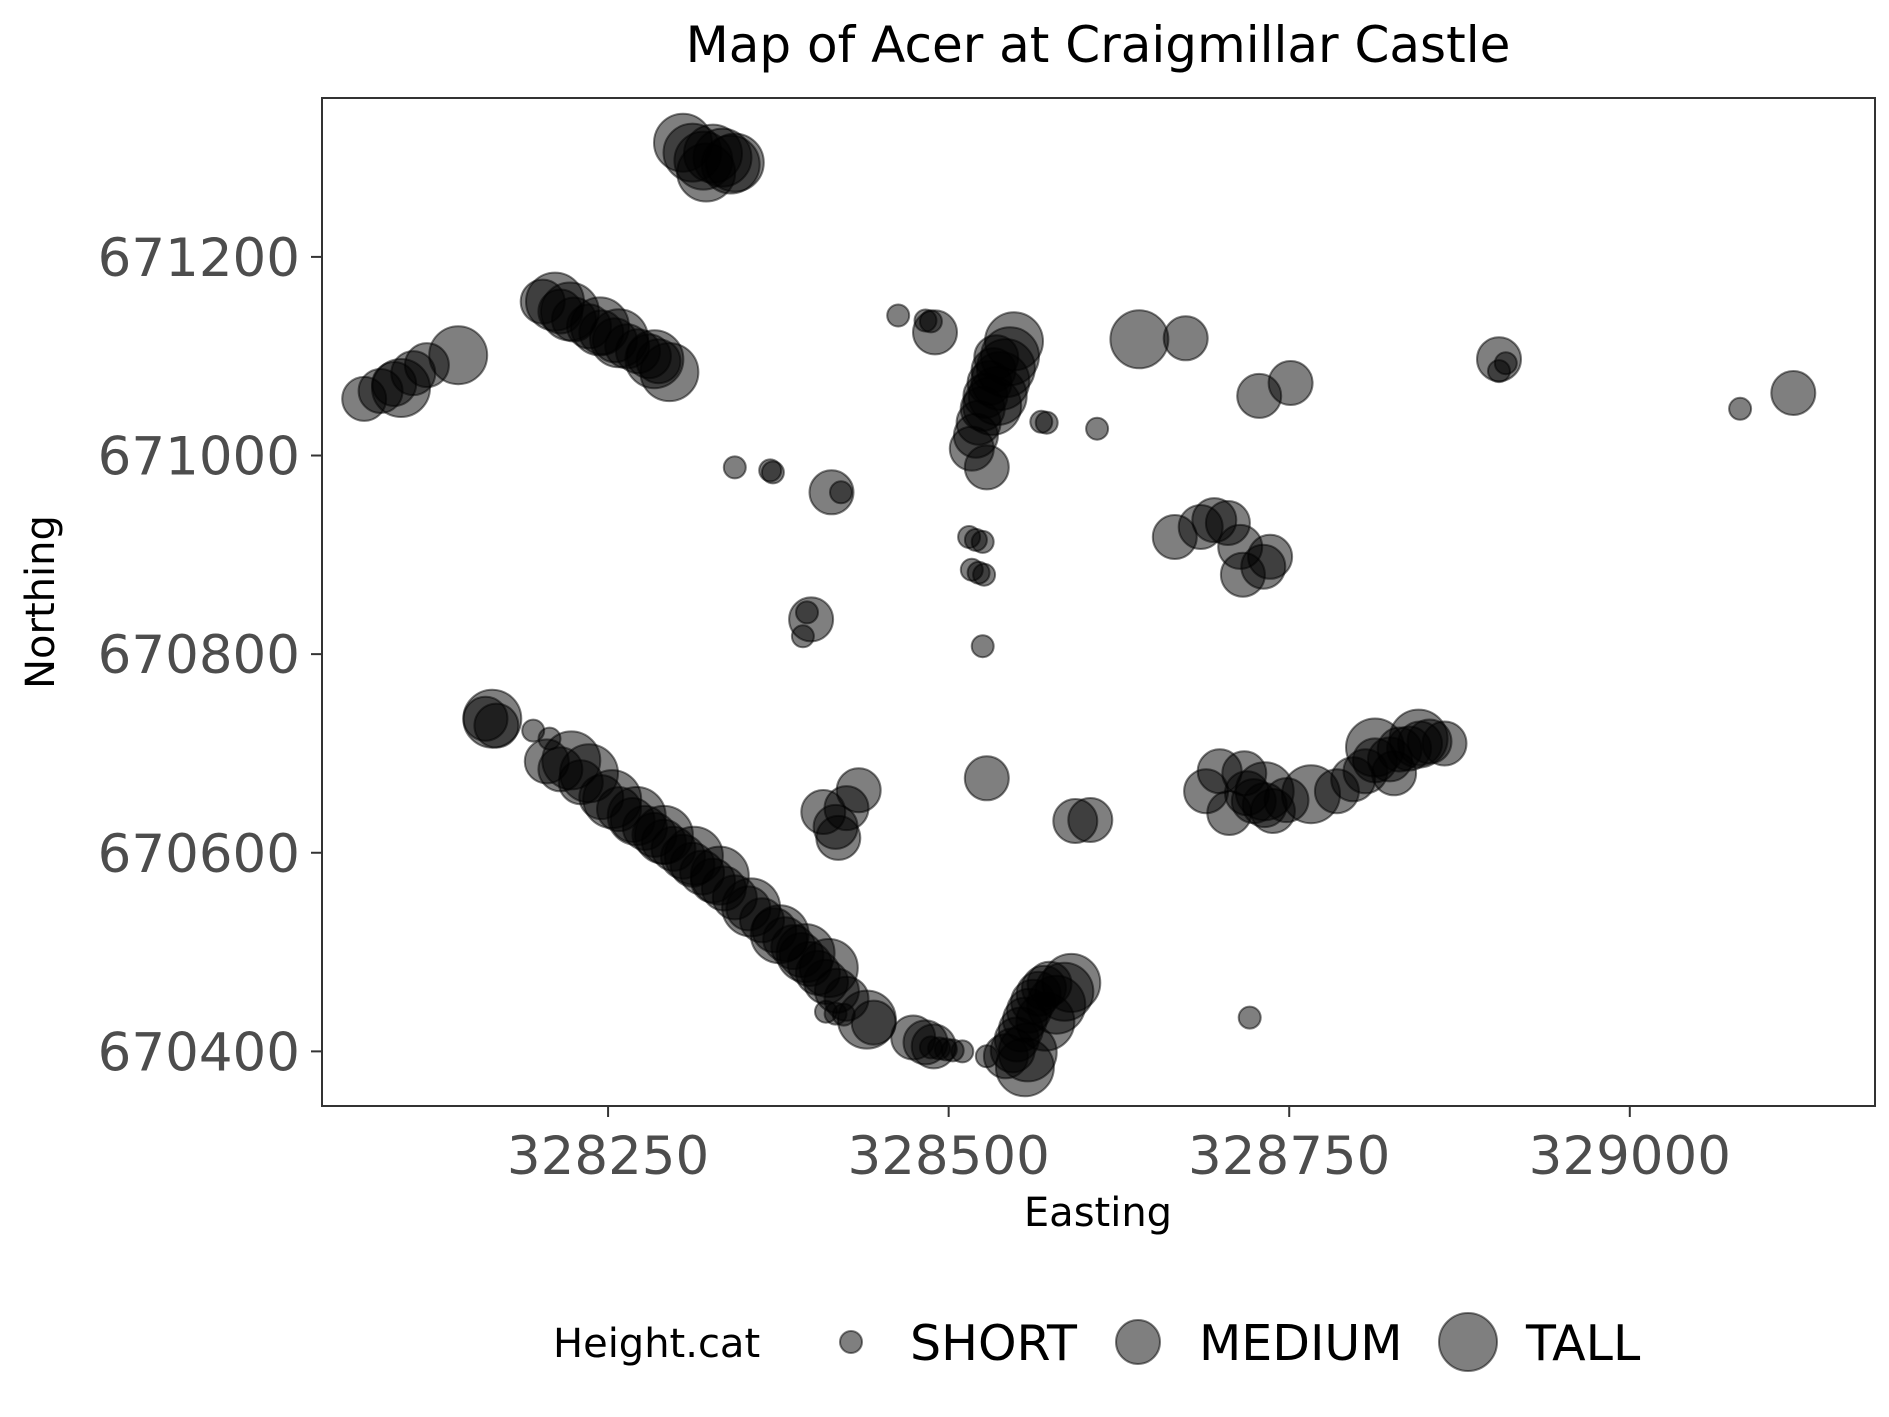 The image size is (1889, 1417). I want to click on x-tick-label-3: 329000, so click(1630, 1156).